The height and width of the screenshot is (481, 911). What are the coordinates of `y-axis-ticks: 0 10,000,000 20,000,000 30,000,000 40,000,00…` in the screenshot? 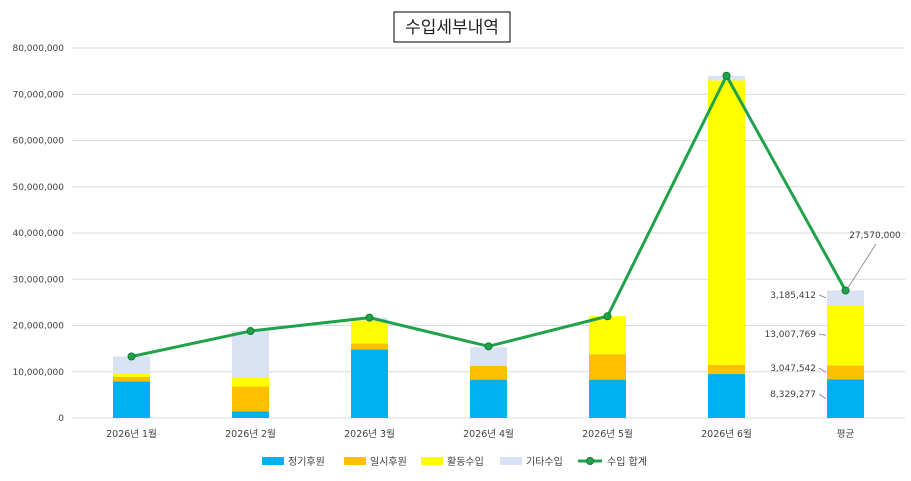 It's located at (38, 234).